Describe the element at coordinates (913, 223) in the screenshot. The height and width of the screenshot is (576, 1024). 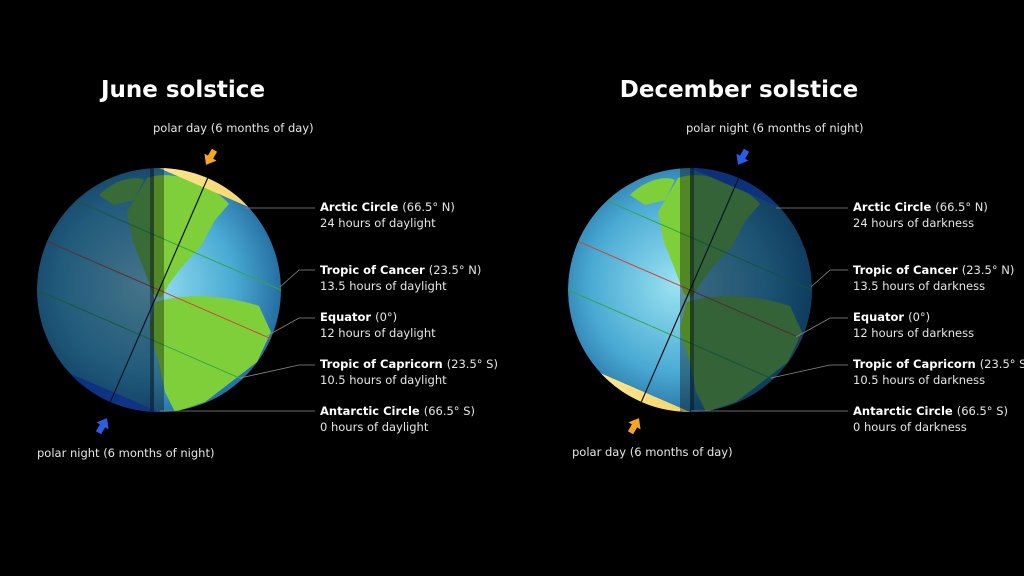
I see `circle-description: 24 hours of darkness` at that location.